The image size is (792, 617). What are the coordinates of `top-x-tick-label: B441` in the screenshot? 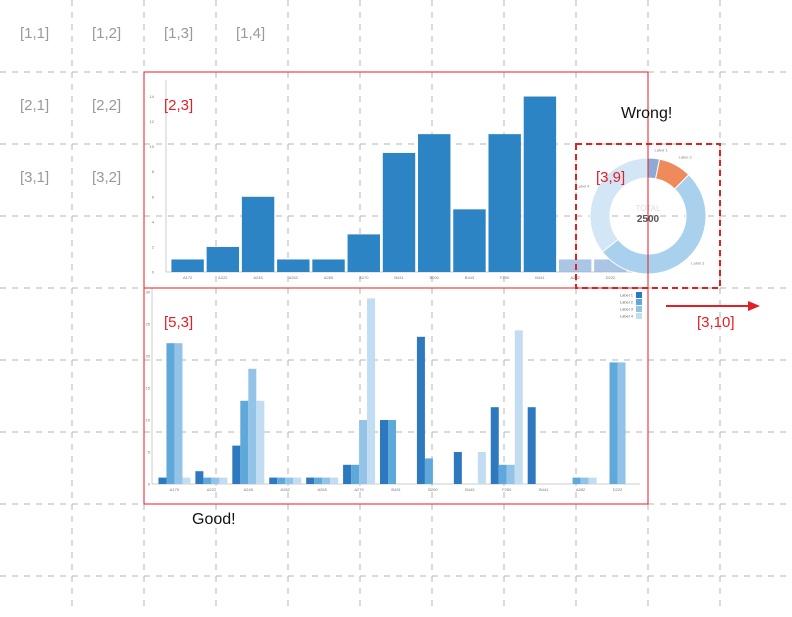 It's located at (540, 277).